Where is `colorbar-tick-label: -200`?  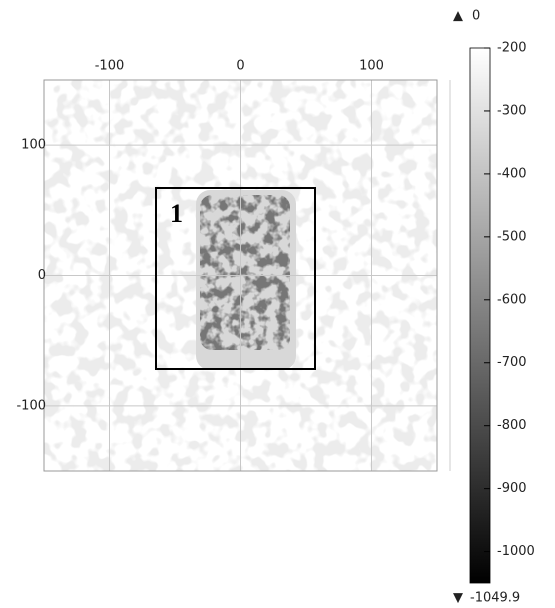
colorbar-tick-label: -200 is located at coordinates (512, 48).